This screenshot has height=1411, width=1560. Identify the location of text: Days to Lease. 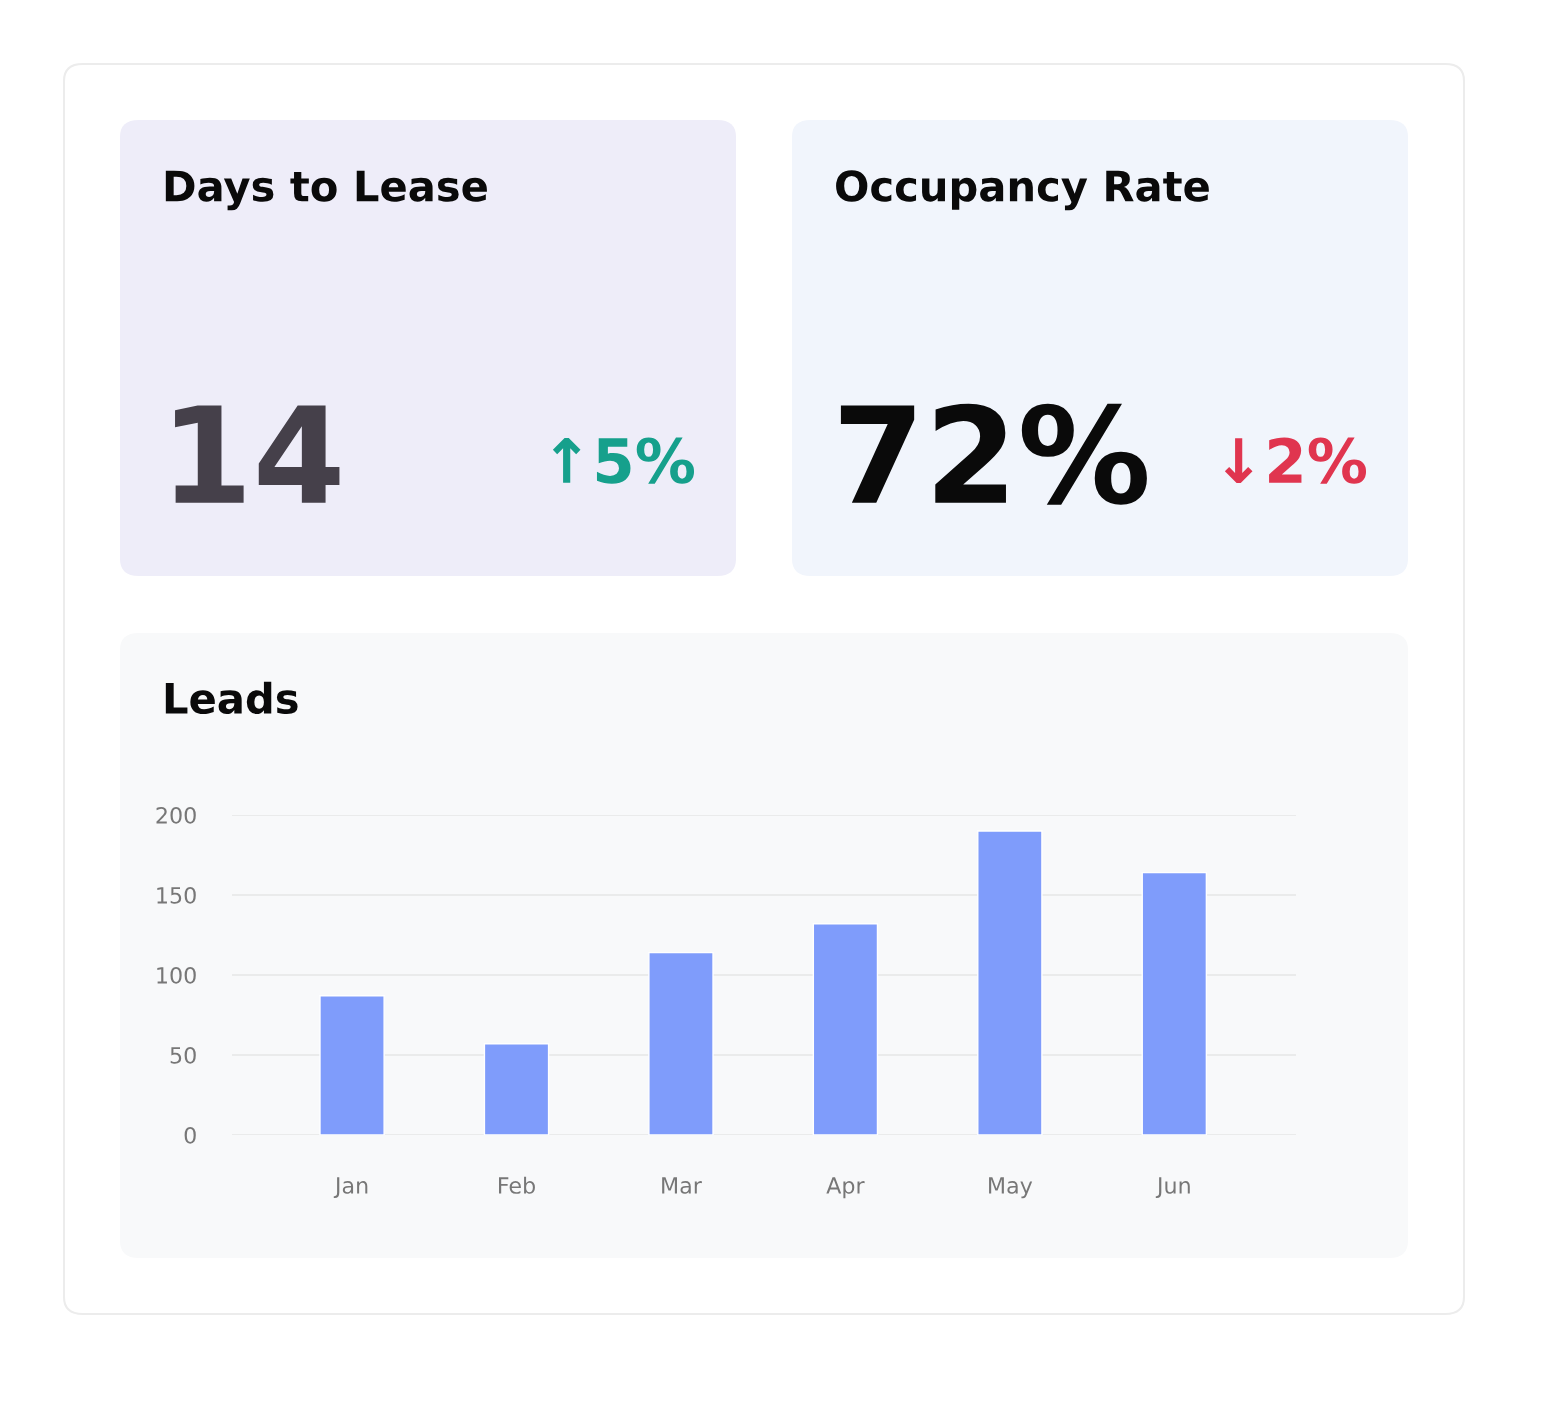
(326, 190).